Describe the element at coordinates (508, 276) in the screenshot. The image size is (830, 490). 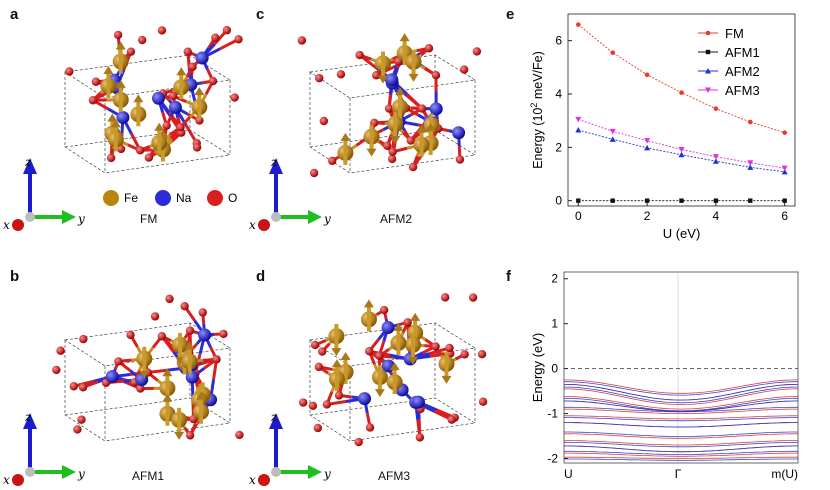
I see `panel-label-f: f` at that location.